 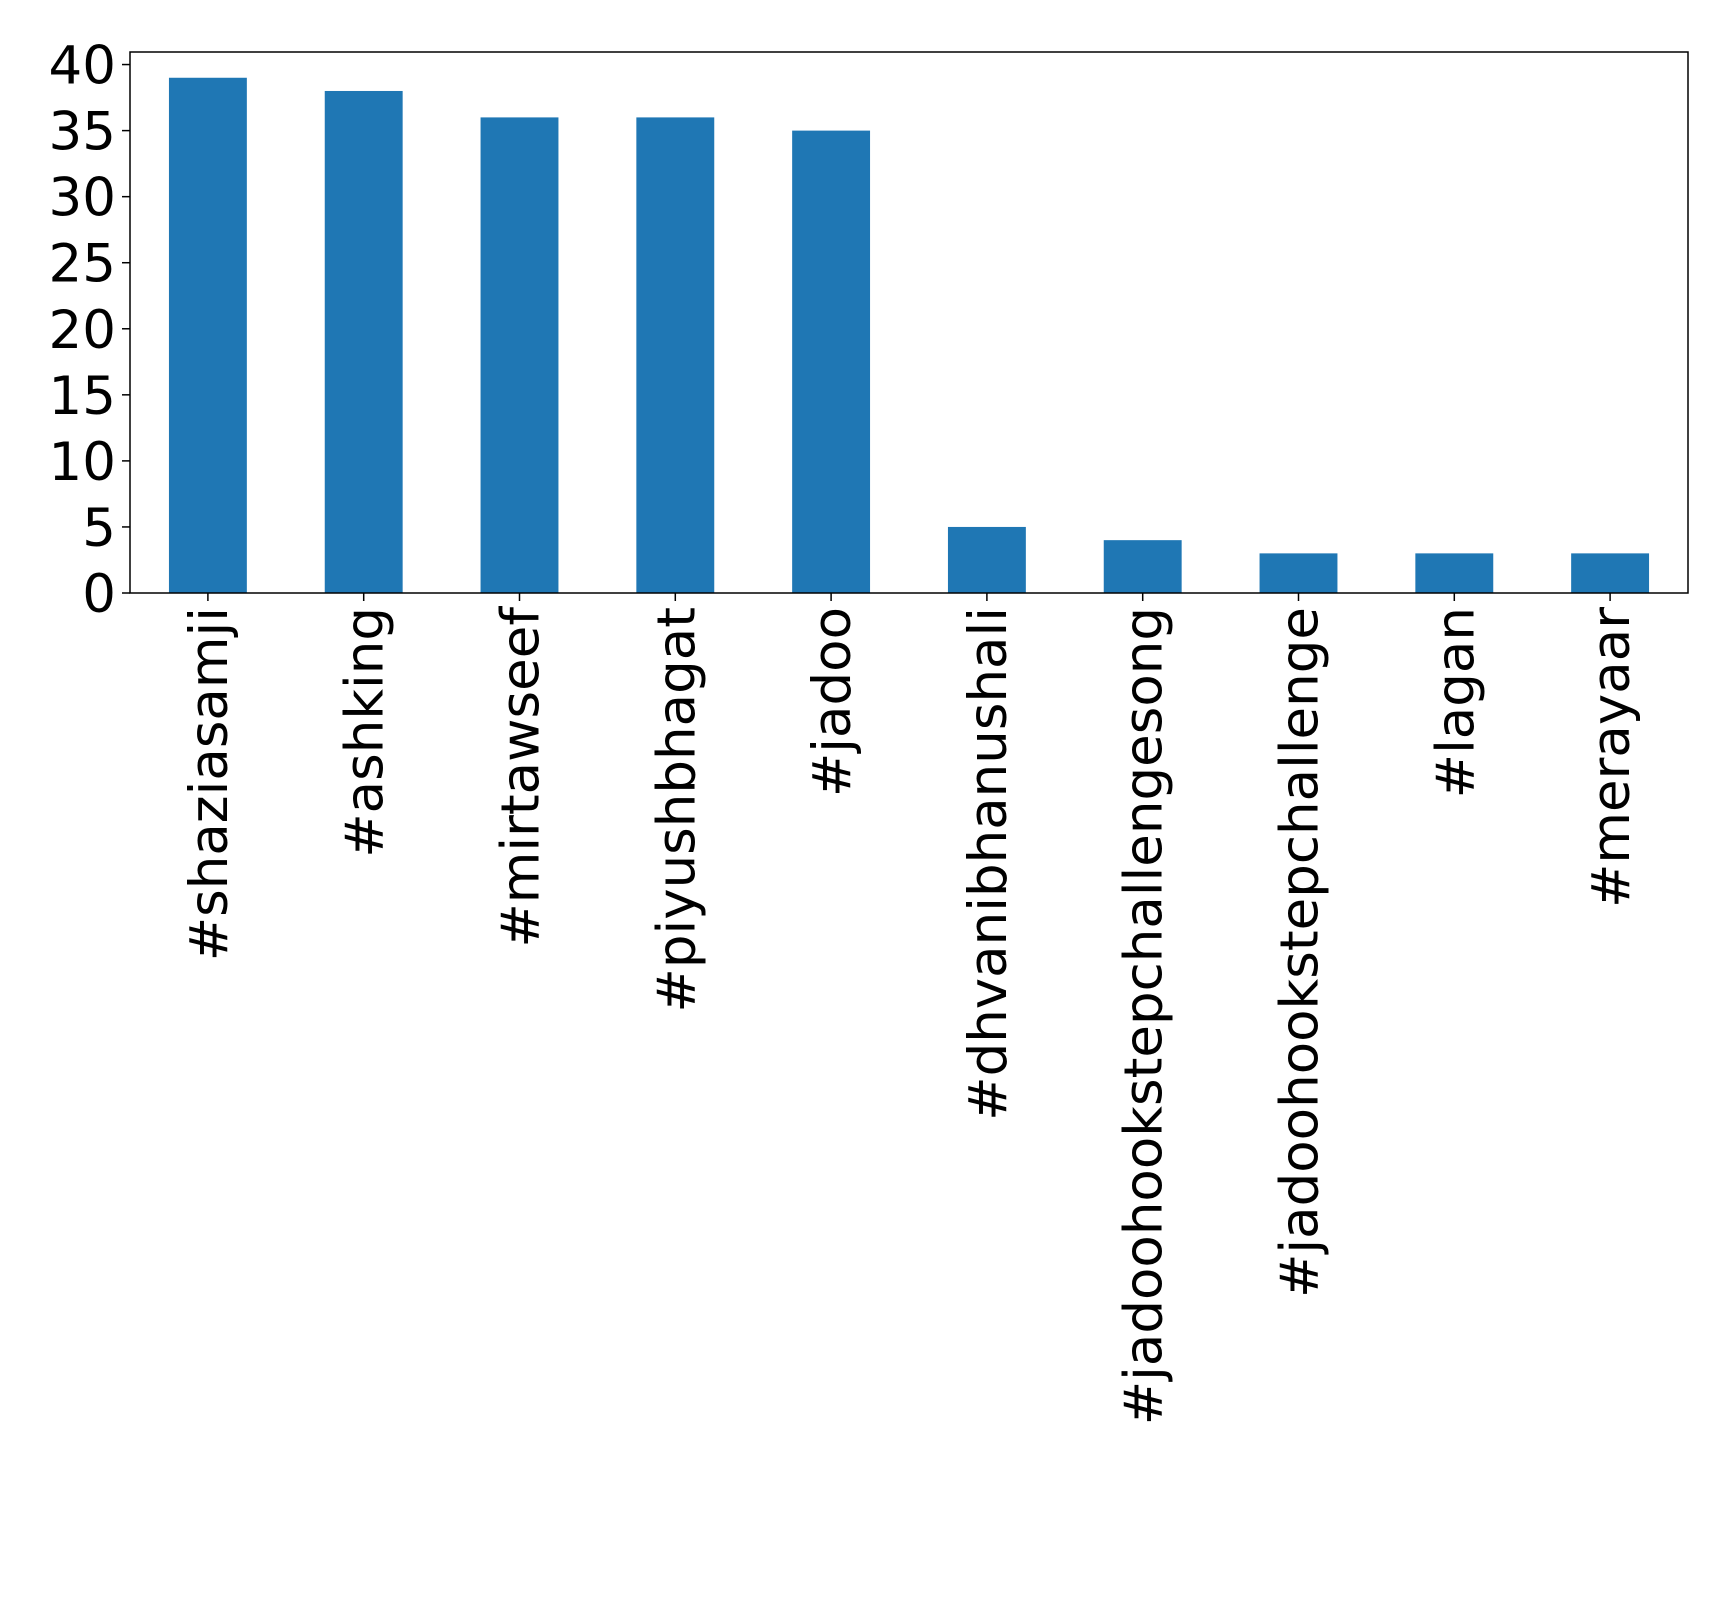 I want to click on x-tick-label: #merayaar, so click(x=1611, y=757).